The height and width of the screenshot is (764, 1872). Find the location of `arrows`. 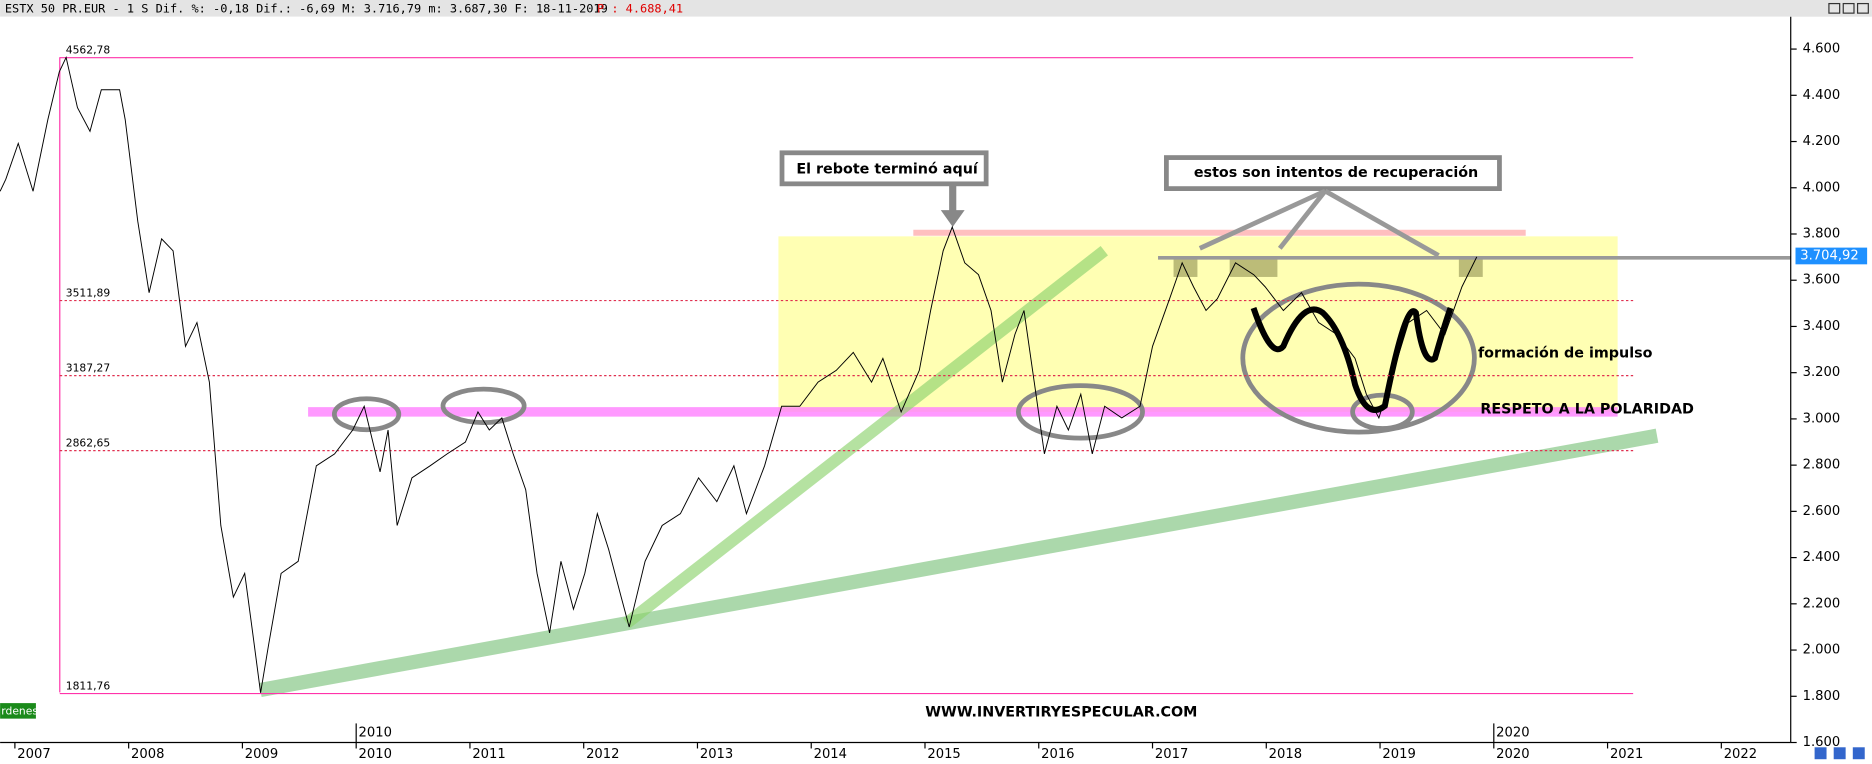

arrows is located at coordinates (1319, 223).